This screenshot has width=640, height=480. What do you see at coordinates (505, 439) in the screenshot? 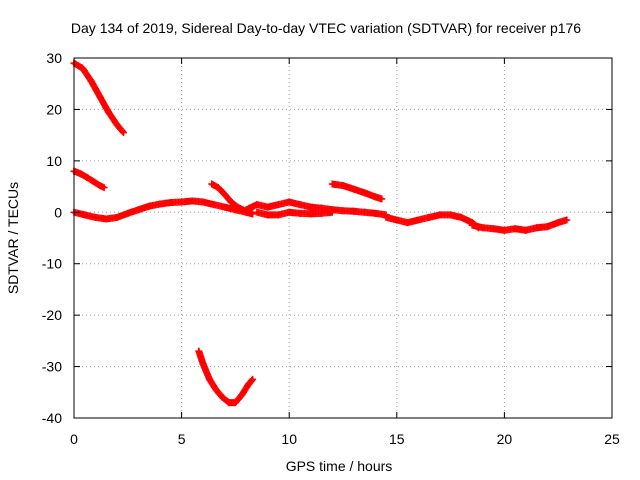
I see `x-tick-label: 20` at bounding box center [505, 439].